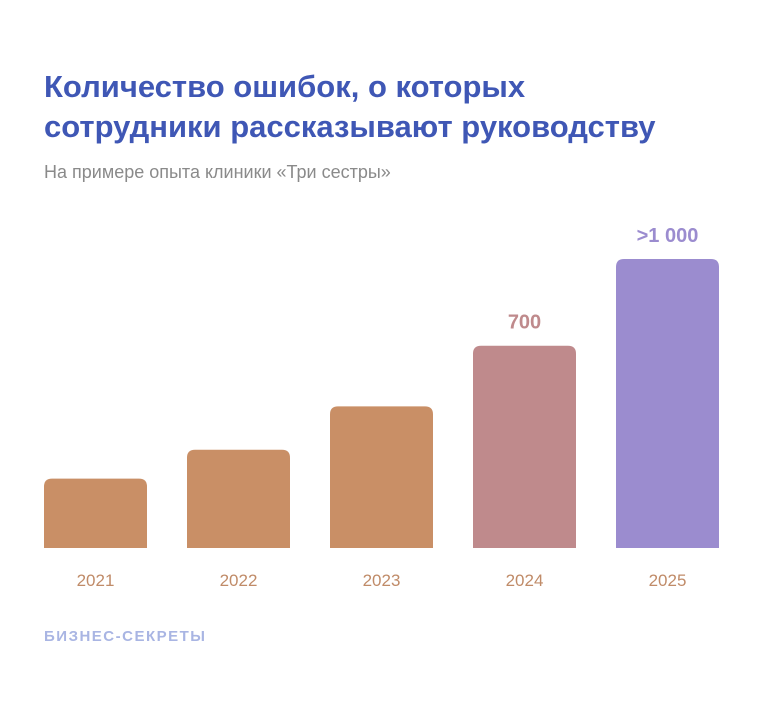 The width and height of the screenshot is (764, 712). Describe the element at coordinates (239, 580) in the screenshot. I see `x-tick-label: 2022` at that location.